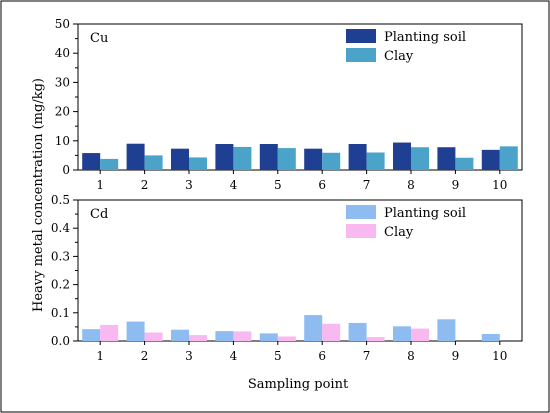  What do you see at coordinates (62, 112) in the screenshot?
I see `y-tick-label-cu: 20` at bounding box center [62, 112].